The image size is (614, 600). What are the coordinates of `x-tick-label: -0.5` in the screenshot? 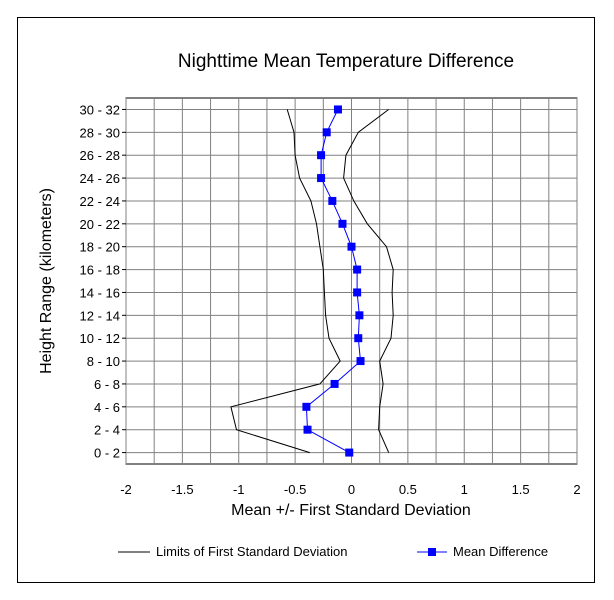 It's located at (295, 489).